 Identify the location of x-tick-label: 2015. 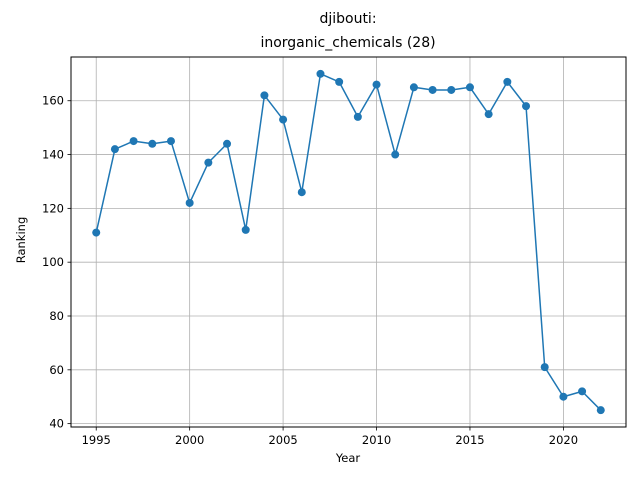
(469, 440).